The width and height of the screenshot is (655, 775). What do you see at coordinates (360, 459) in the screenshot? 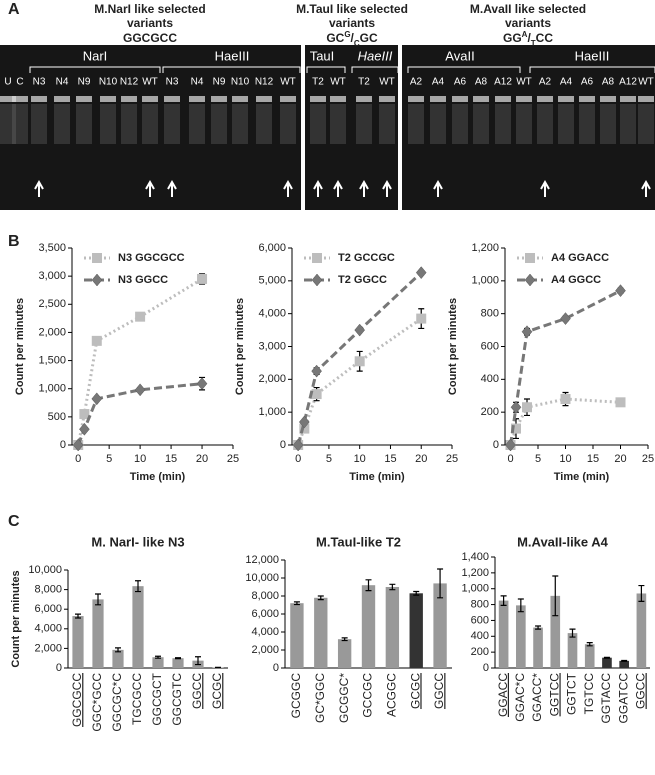
I see `x-tick-label: 10` at bounding box center [360, 459].